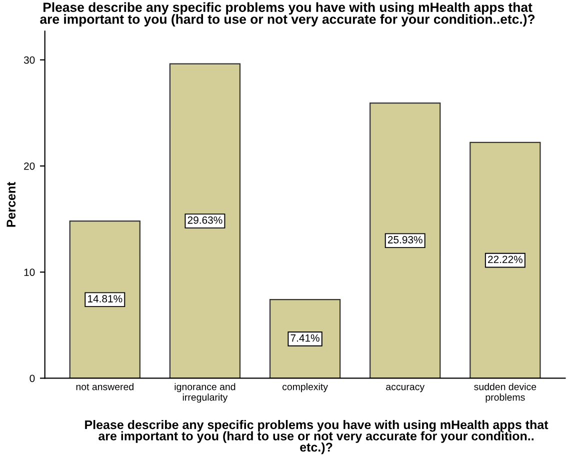 The height and width of the screenshot is (459, 575). I want to click on y-tick-label: 20, so click(29, 166).